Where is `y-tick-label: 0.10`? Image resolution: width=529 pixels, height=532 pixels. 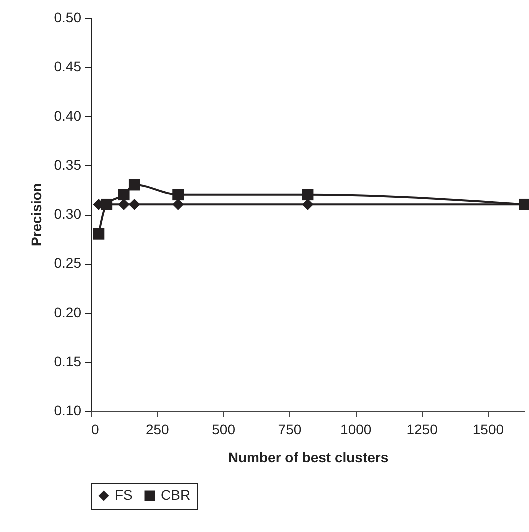 y-tick-label: 0.10 is located at coordinates (68, 410).